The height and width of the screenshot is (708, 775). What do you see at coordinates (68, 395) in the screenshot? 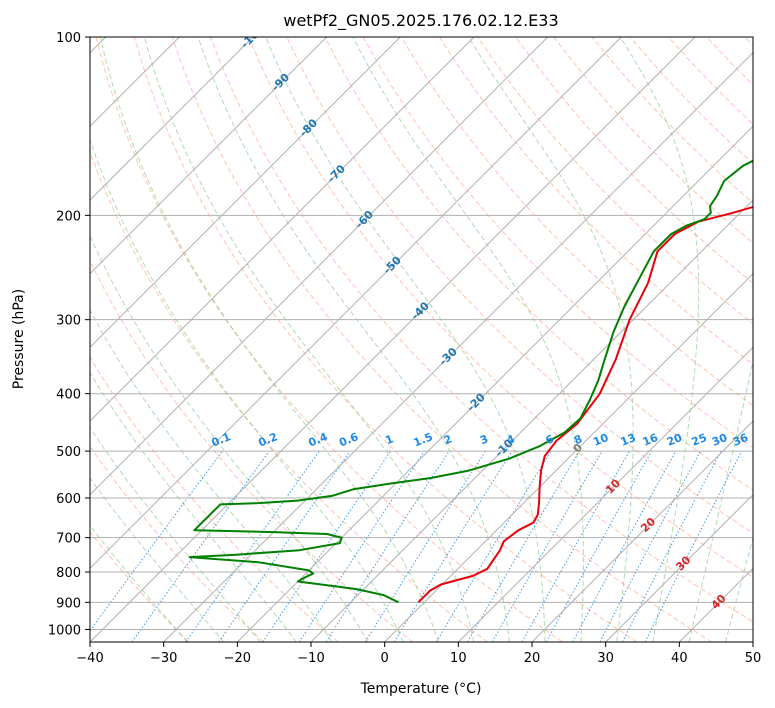
I see `y-tick-label: 400` at bounding box center [68, 395].